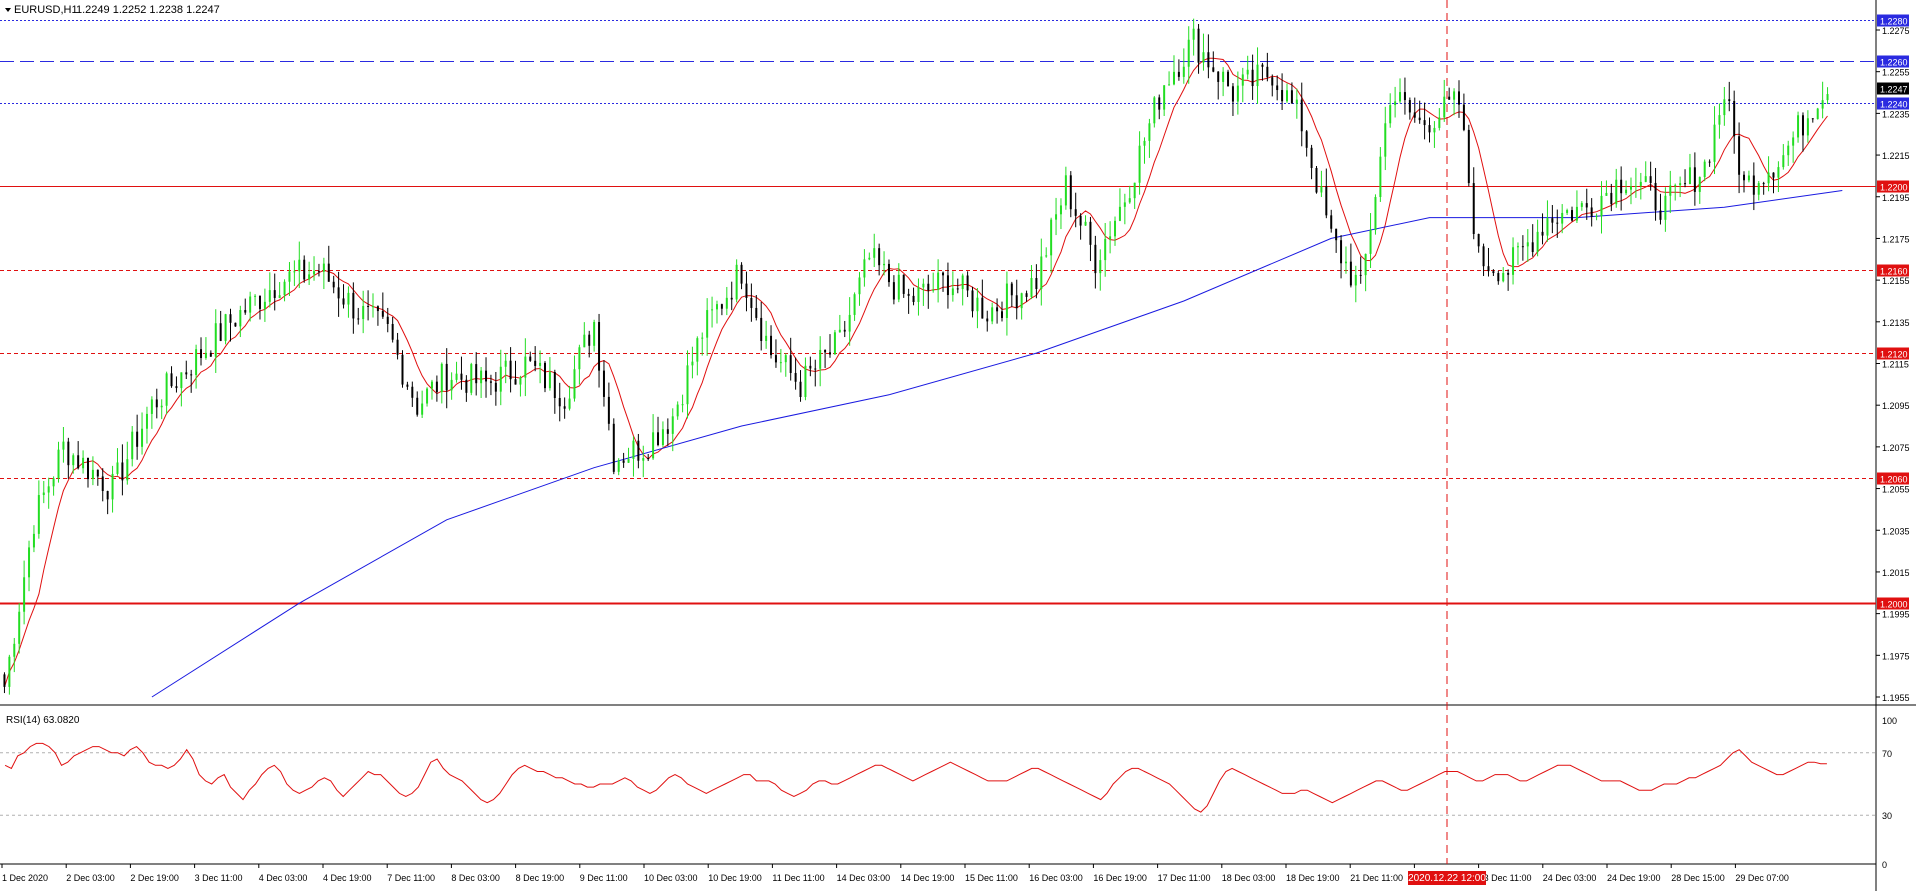  Describe the element at coordinates (928, 878) in the screenshot. I see `time-tick-label: 14 Dec 19:00` at that location.